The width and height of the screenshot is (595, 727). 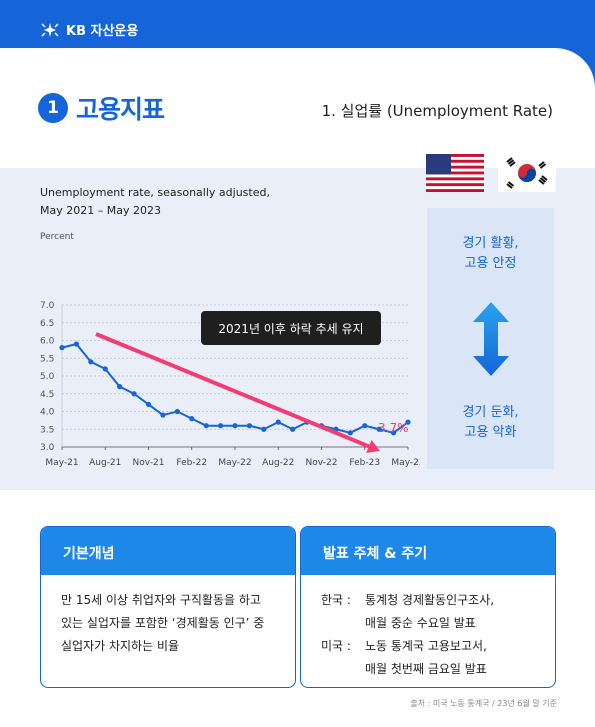 I want to click on y-tick-label: 5.0, so click(x=47, y=377).